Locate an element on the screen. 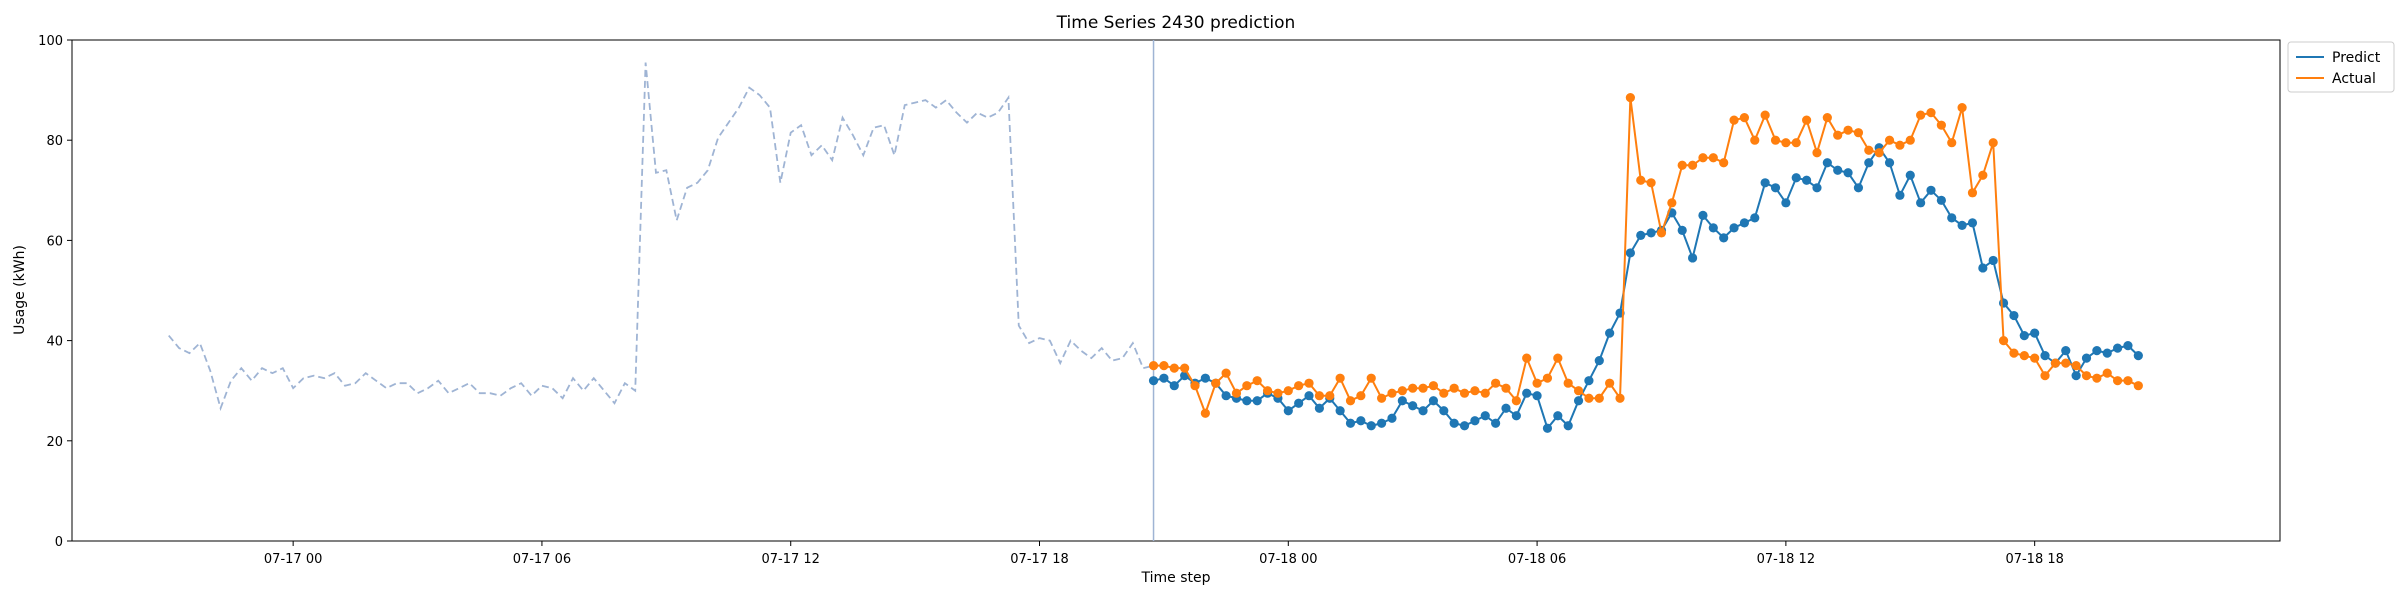 The width and height of the screenshot is (2400, 604). y-tick-label: 100 is located at coordinates (50, 41).